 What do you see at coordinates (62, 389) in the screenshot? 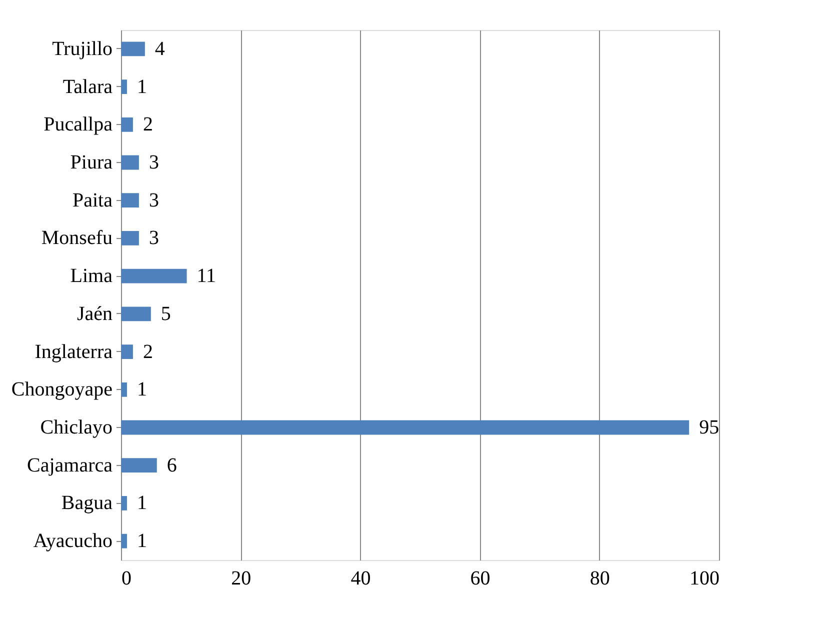
I see `y-tick-label: Chongoyape` at bounding box center [62, 389].